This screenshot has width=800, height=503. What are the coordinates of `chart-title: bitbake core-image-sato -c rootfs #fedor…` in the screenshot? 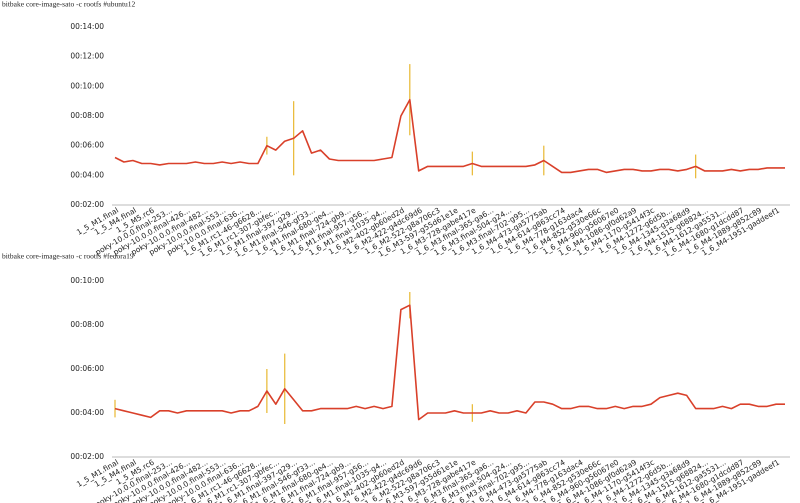 It's located at (68, 256).